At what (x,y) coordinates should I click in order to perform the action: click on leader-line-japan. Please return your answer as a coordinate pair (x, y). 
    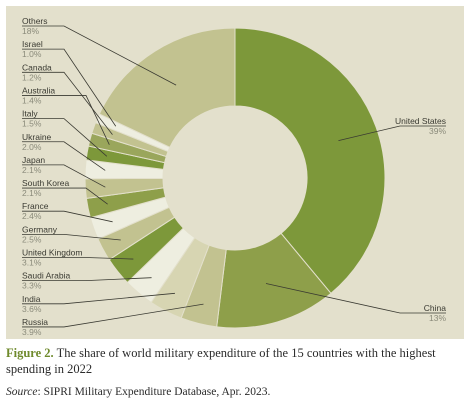
    Looking at the image, I should click on (64, 176).